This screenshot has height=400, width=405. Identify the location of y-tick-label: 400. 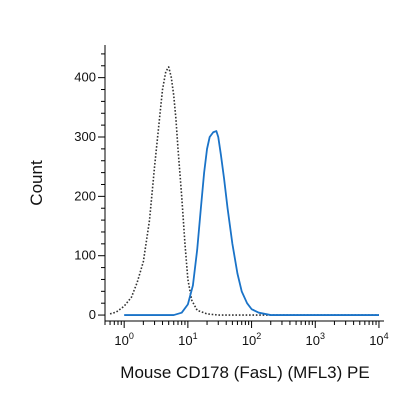
(85, 77).